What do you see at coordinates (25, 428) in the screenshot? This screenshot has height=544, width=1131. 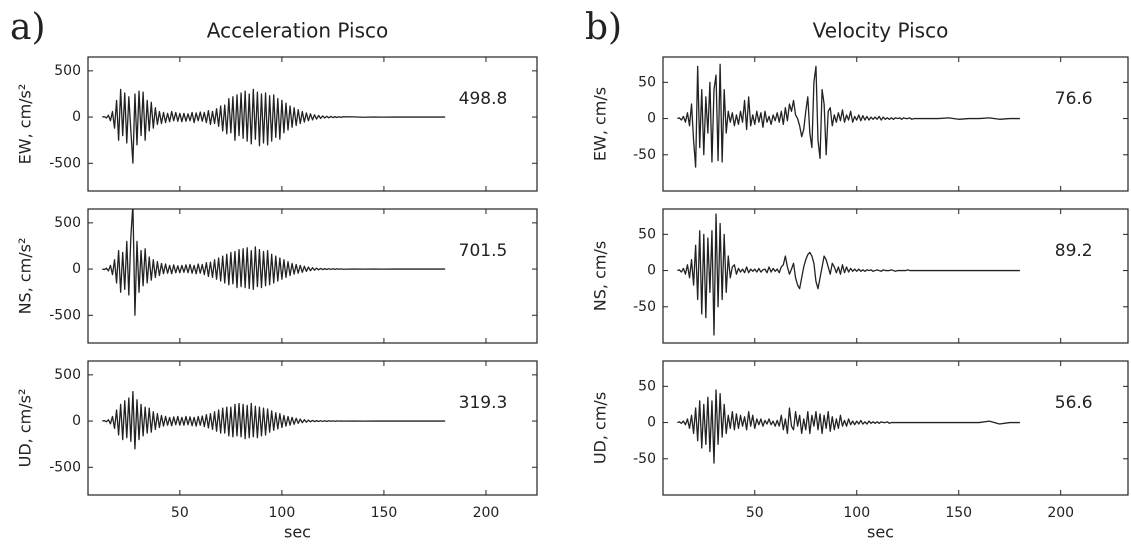 I see `y-axis-label: UD, cm/s²` at bounding box center [25, 428].